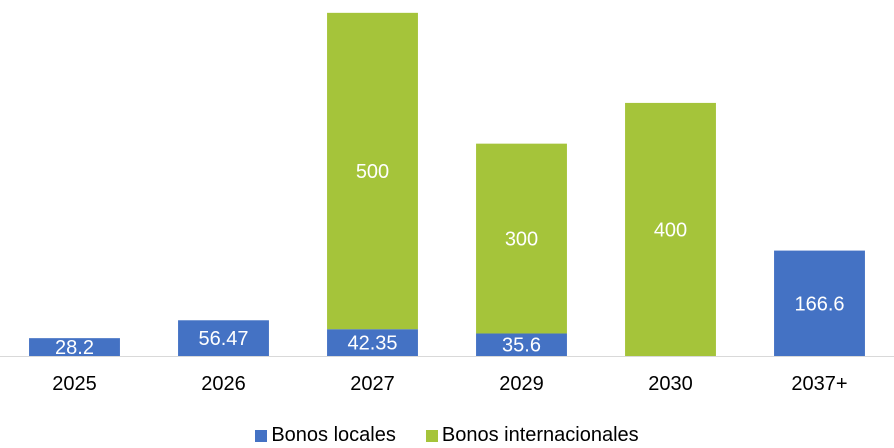 The image size is (894, 448). Describe the element at coordinates (449, 384) in the screenshot. I see `x-axis-tick-labels: 2025 2026 2027 2029 2030 2037+` at that location.